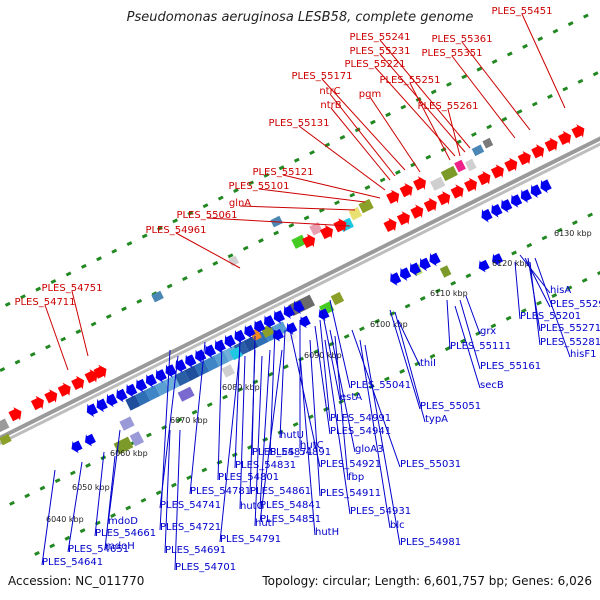 The image size is (600, 600). What do you see at coordinates (298, 123) in the screenshot?
I see `forward-gene-label: PLES_55131` at bounding box center [298, 123].